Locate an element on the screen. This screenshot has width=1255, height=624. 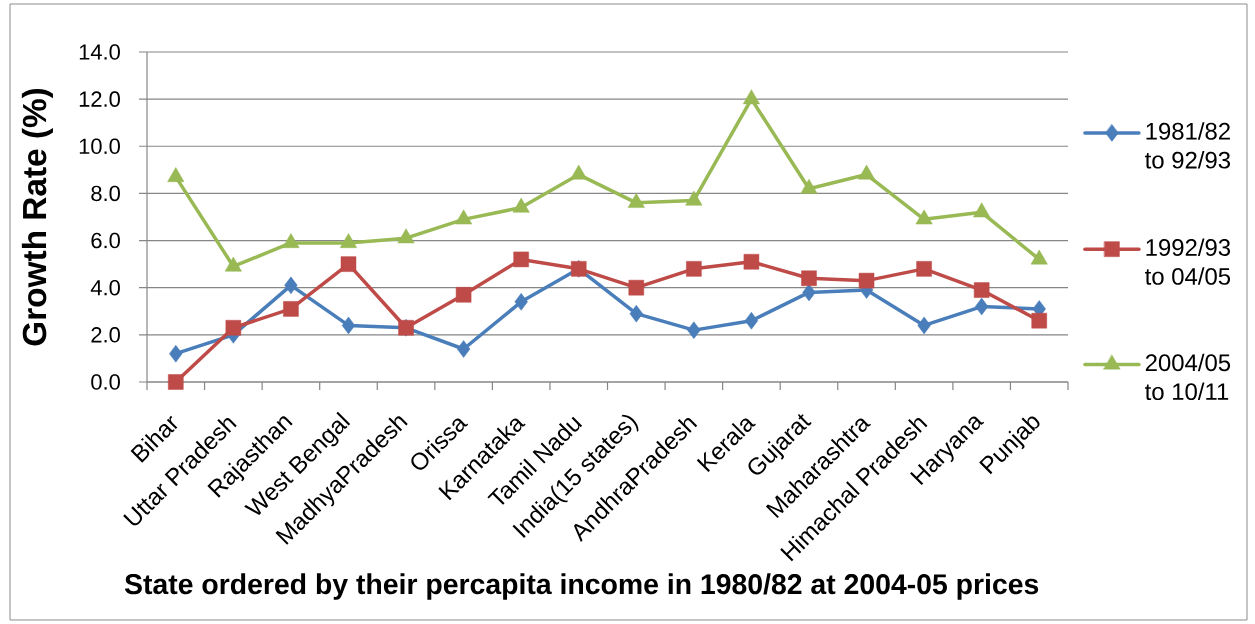
y-axis-title: Growth Rate (%) is located at coordinates (37, 217).